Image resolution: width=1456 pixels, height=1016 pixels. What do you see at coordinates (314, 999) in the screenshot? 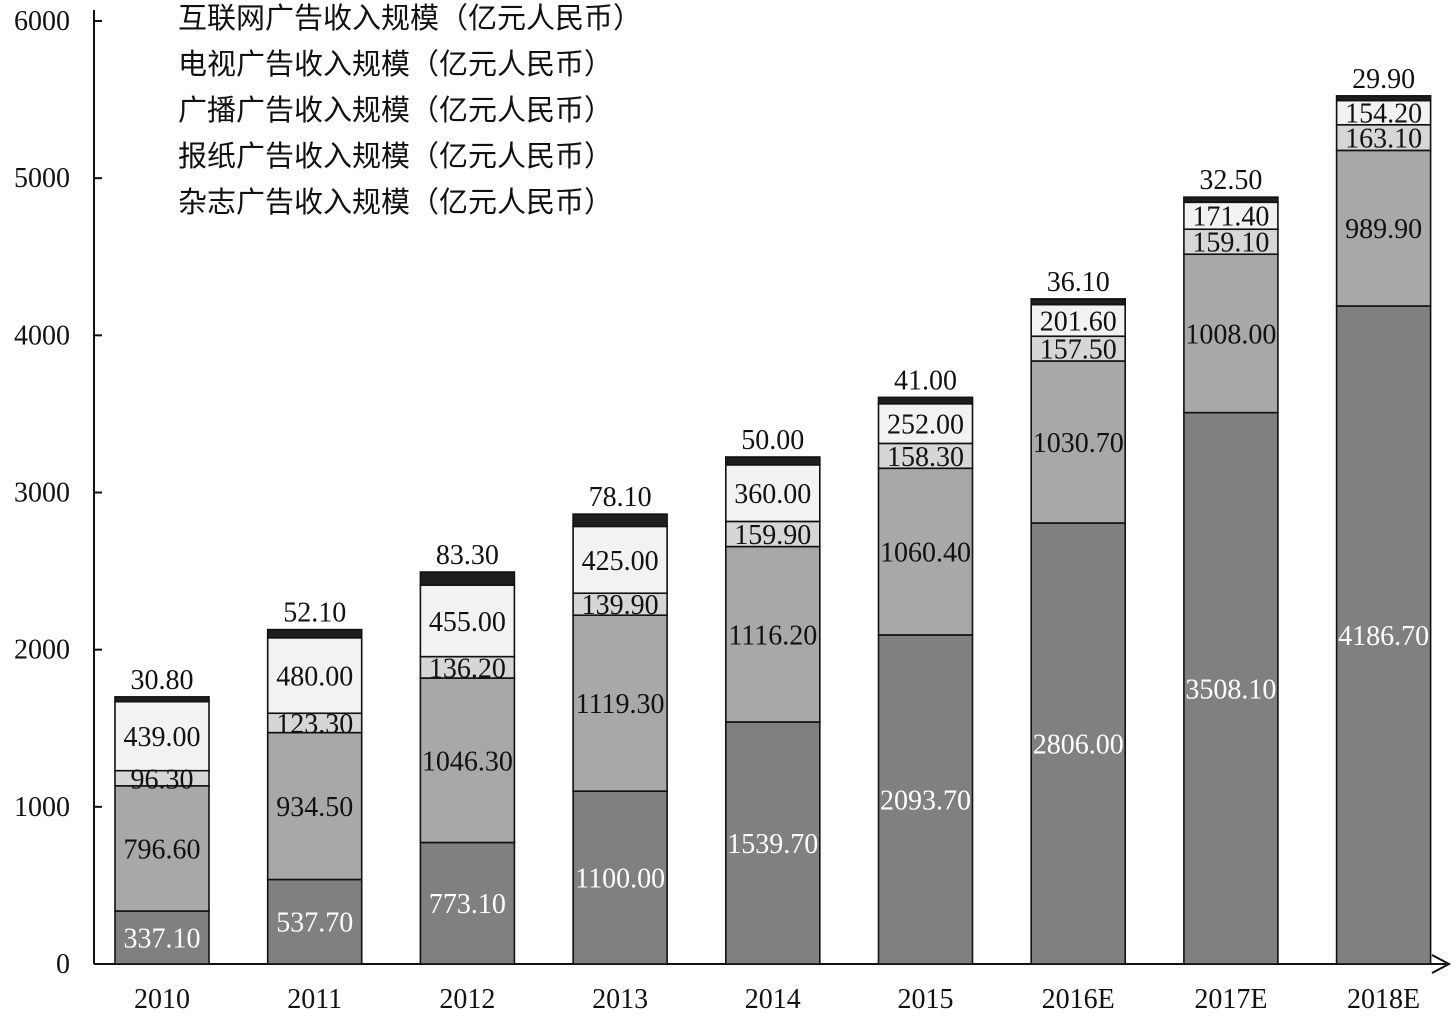
I see `x-tick-label: 2011` at bounding box center [314, 999].